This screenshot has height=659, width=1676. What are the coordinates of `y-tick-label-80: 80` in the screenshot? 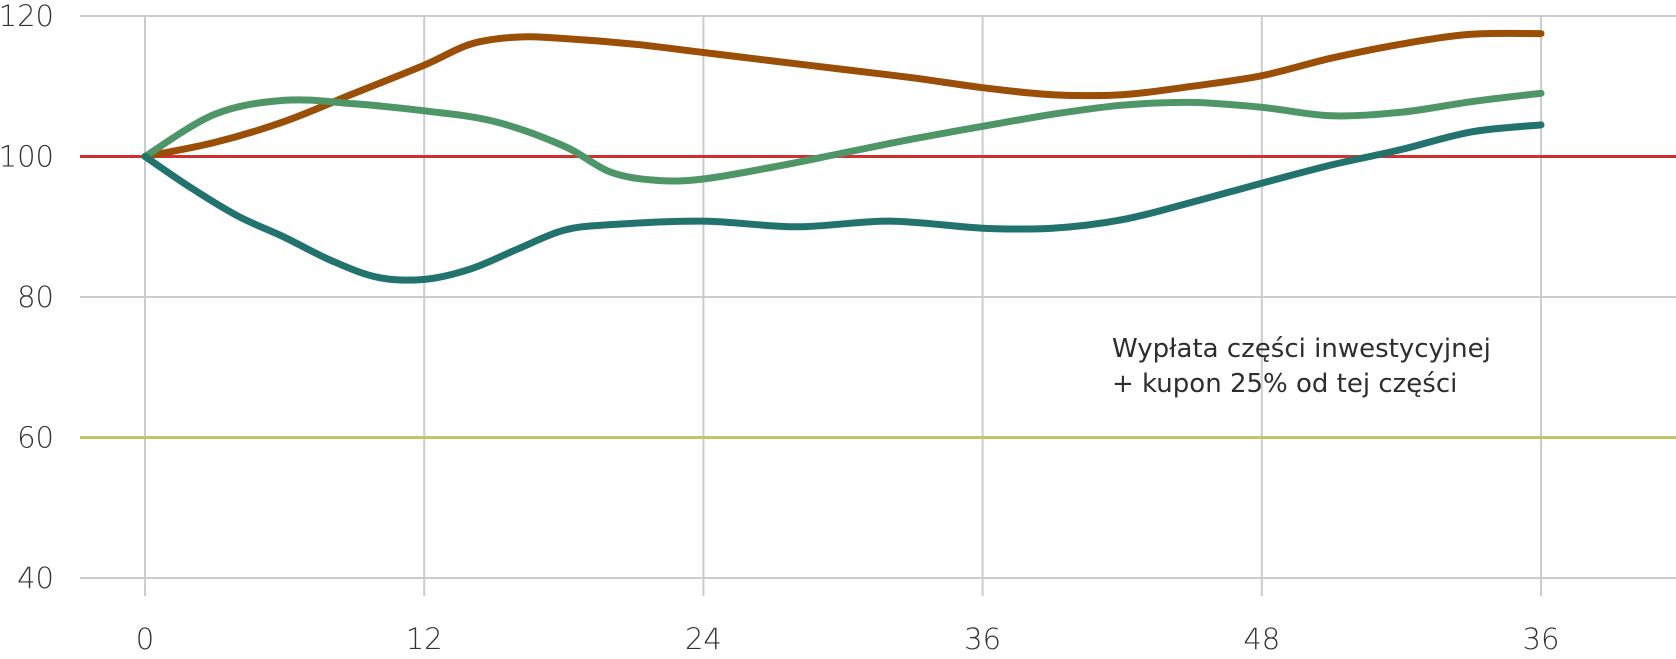 It's located at (35, 297).